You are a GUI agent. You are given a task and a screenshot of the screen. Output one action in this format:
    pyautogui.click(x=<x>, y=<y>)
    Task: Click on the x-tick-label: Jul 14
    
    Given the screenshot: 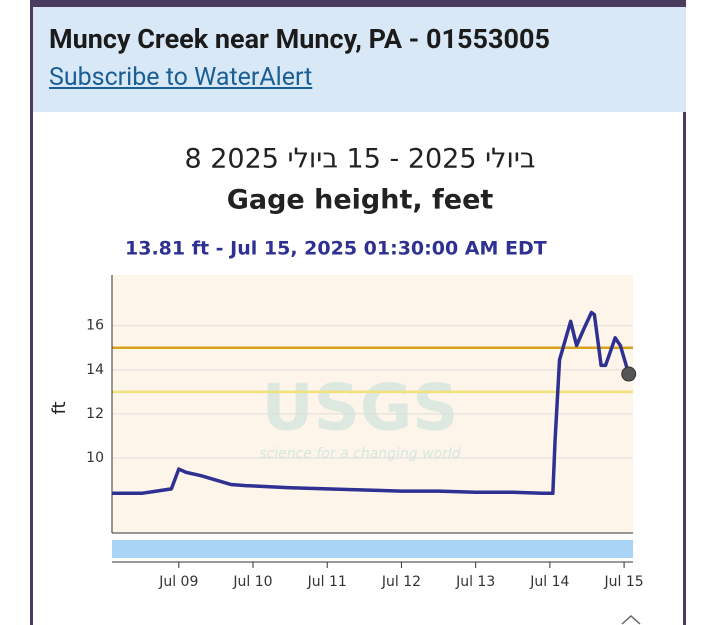 What is the action you would take?
    pyautogui.click(x=549, y=582)
    